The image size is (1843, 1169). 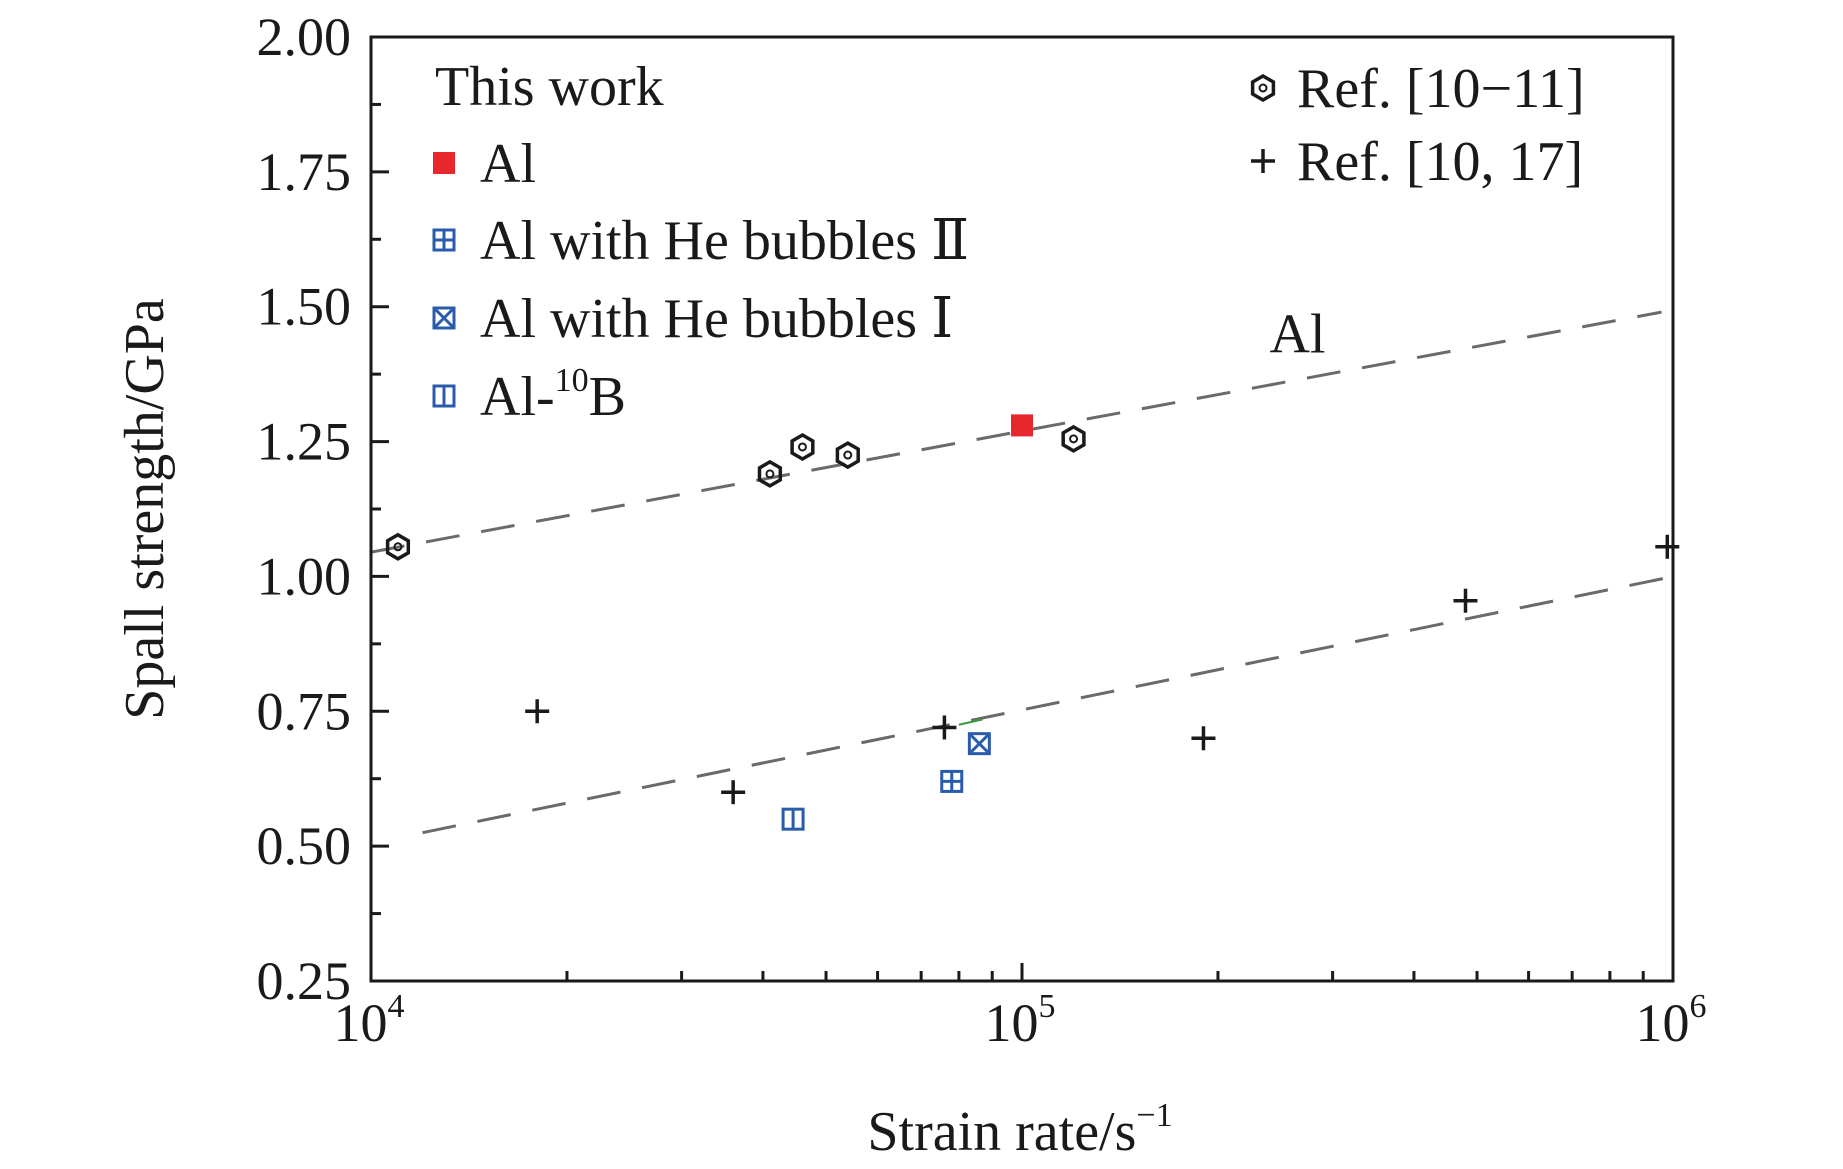 I want to click on legend-label: Al with He bubbles Ⅱ, so click(x=724, y=241).